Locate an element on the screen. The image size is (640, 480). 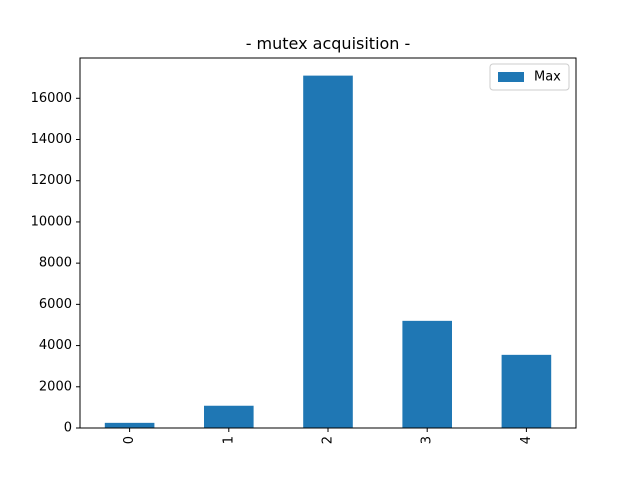
chart-title: - mutex acquisition - is located at coordinates (328, 43).